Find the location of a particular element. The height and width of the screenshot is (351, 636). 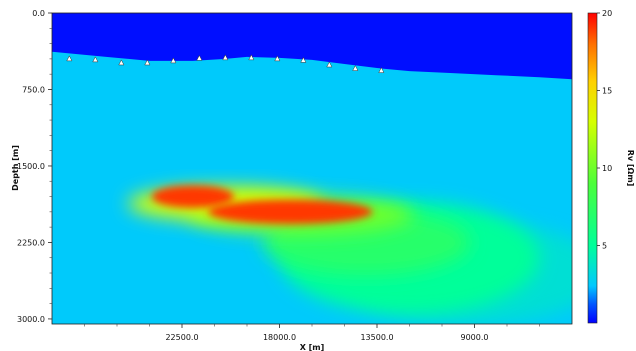

y-axis: 0.0 750.0 1500.0 2250.0 3000.0 is located at coordinates (34, 166).